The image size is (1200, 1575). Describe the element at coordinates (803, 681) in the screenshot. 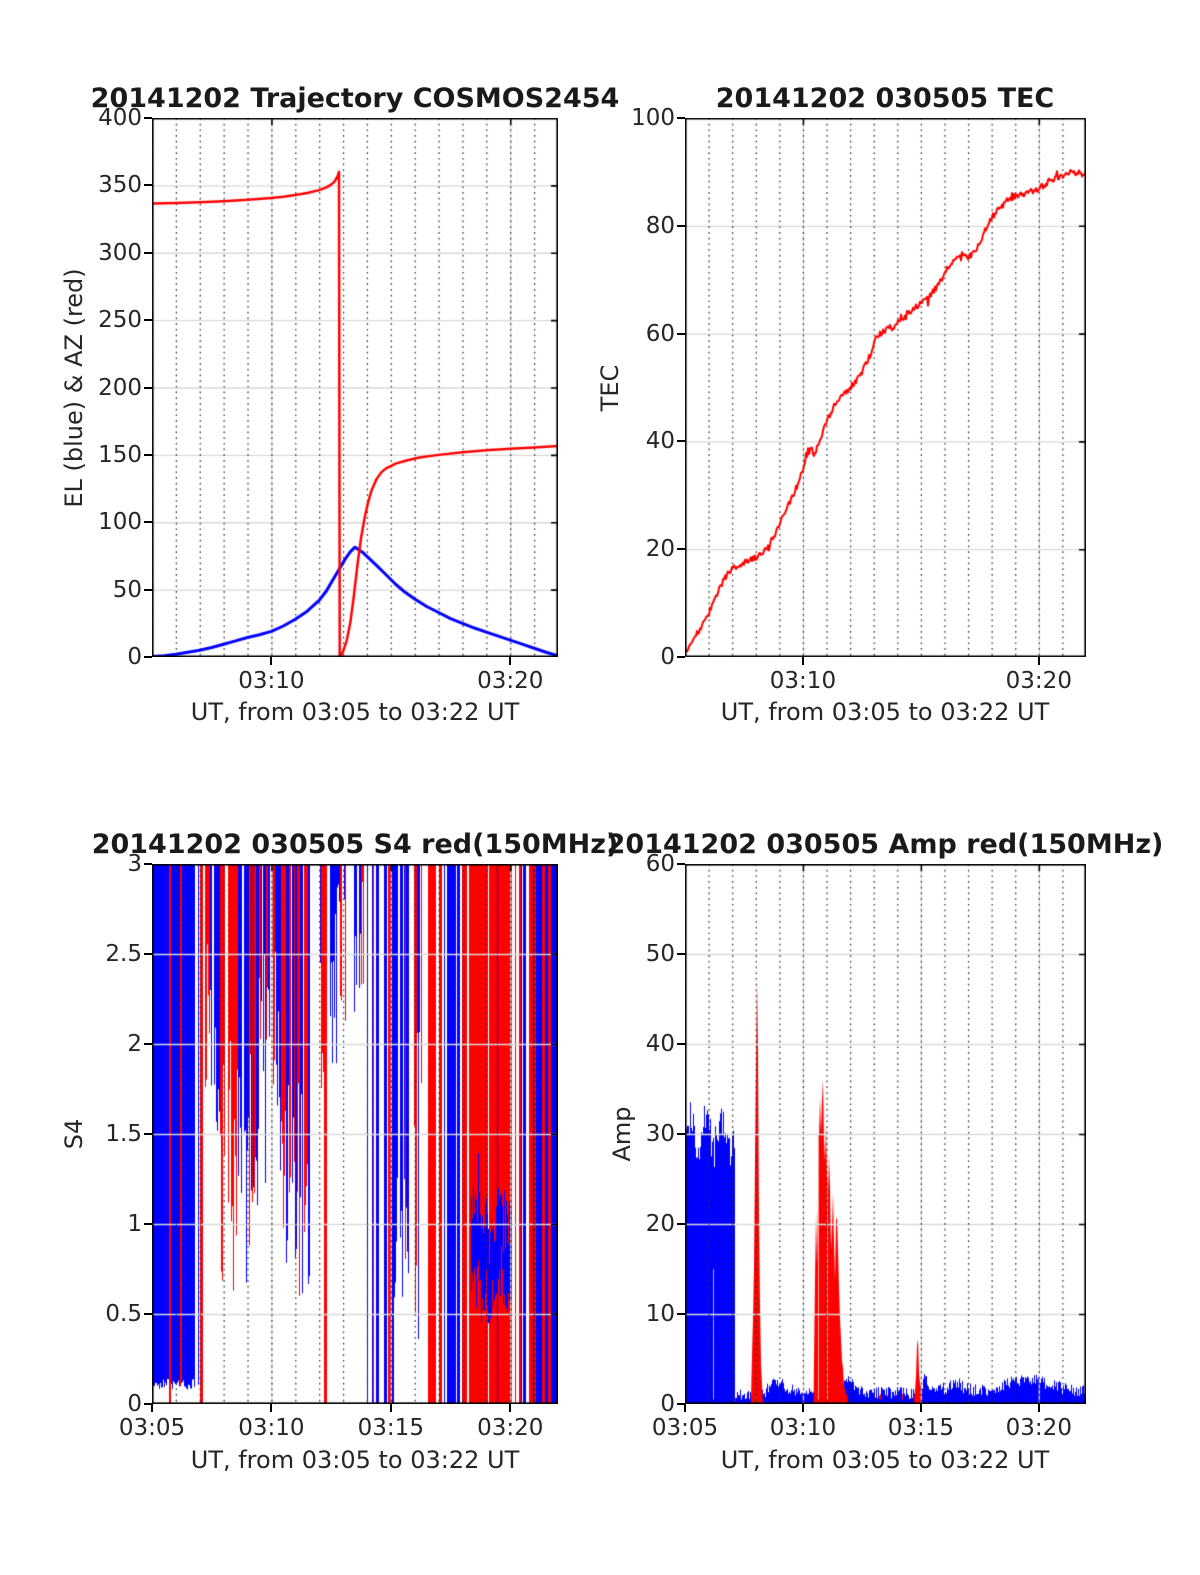

I see `tec-xtick-label: 03:10` at that location.